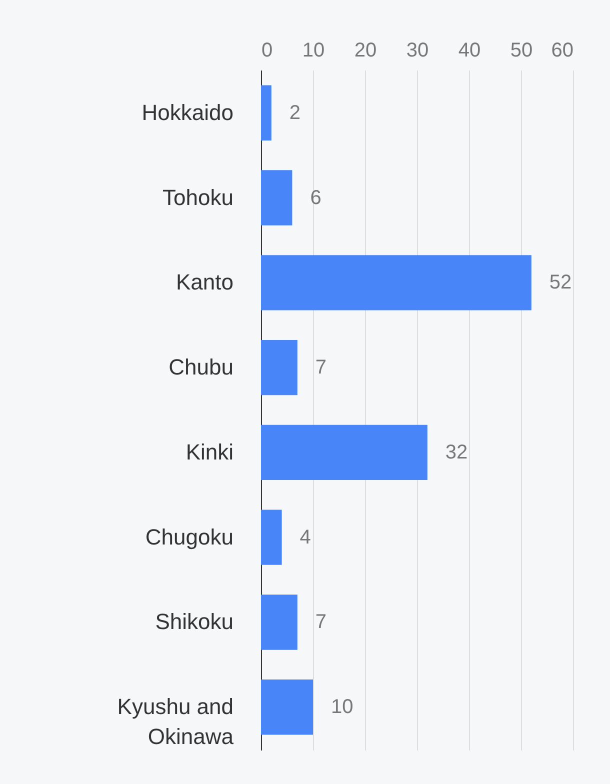  What do you see at coordinates (267, 51) in the screenshot?
I see `x-tick-label: 0` at bounding box center [267, 51].